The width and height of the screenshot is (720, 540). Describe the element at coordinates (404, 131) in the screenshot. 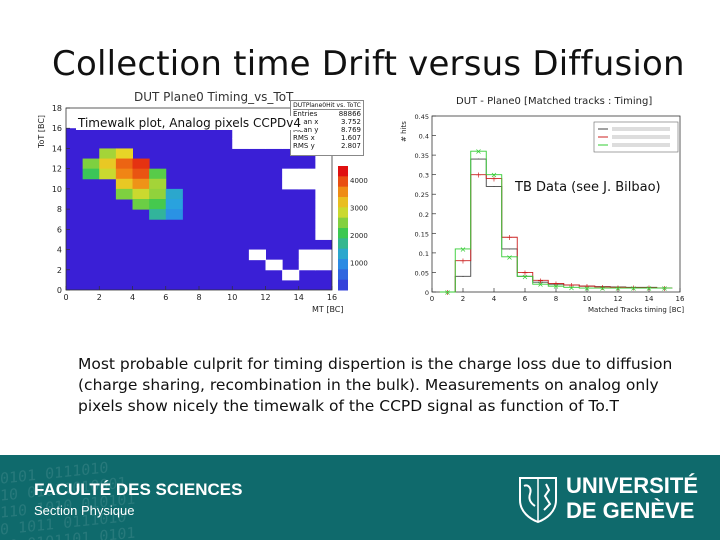

I see `timing-y-axis-label: # hits` at that location.